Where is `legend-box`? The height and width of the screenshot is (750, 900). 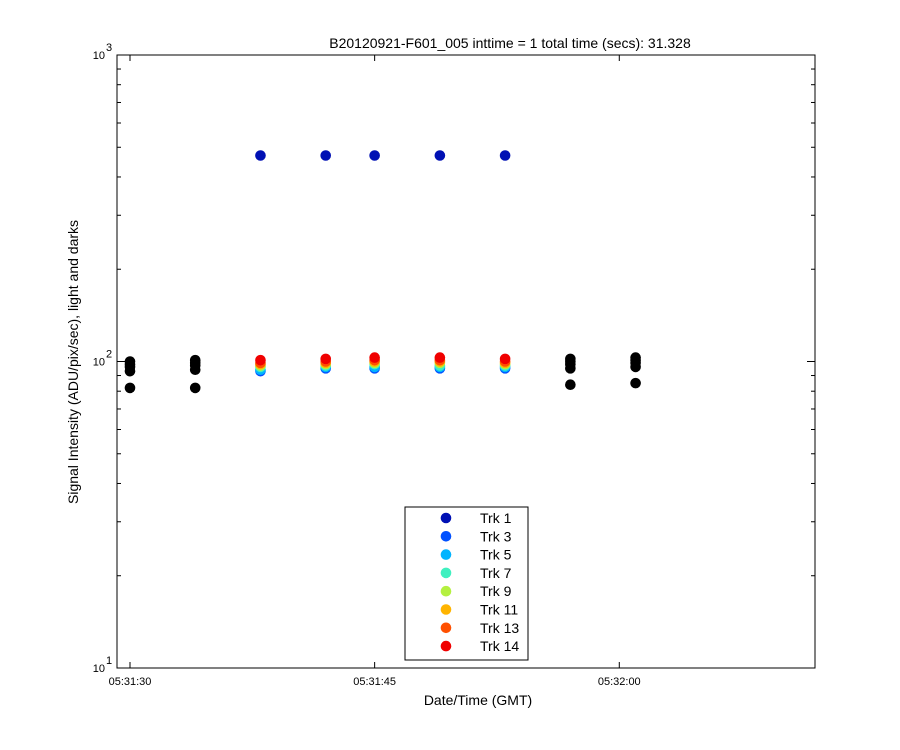
legend-box is located at coordinates (466, 583).